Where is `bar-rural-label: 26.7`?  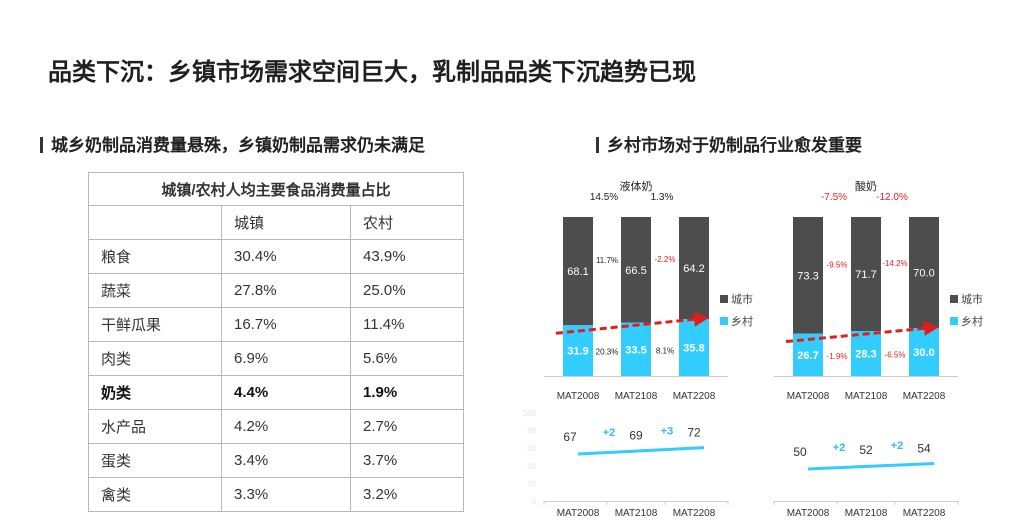
bar-rural-label: 26.7 is located at coordinates (807, 356).